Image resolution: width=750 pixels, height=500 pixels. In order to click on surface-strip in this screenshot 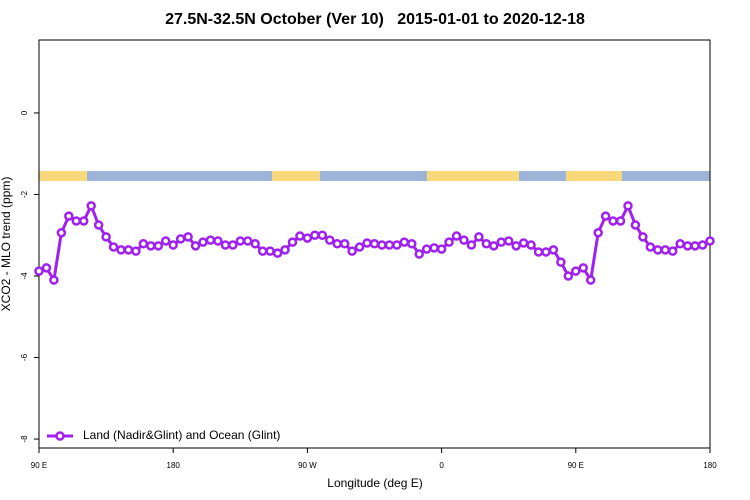, I will do `click(374, 176)`.